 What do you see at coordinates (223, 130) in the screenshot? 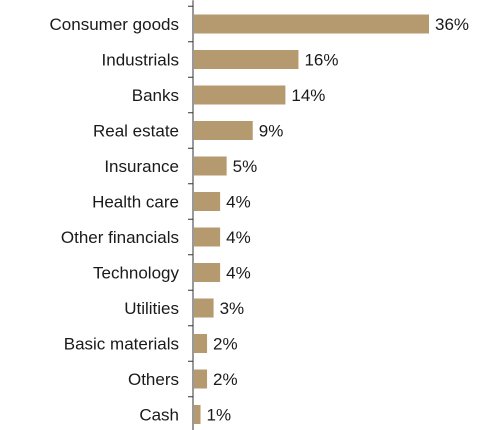
I see `bar-real-estate` at bounding box center [223, 130].